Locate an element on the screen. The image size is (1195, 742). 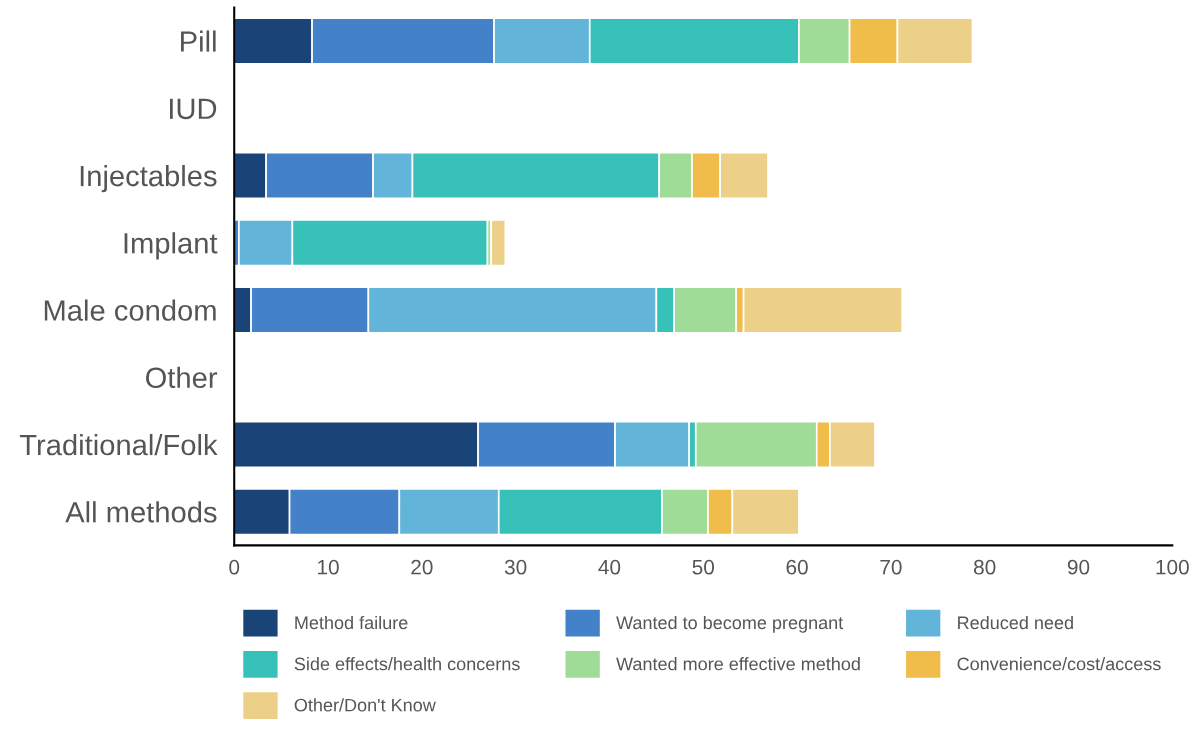
y-tick-label: Other is located at coordinates (181, 377).